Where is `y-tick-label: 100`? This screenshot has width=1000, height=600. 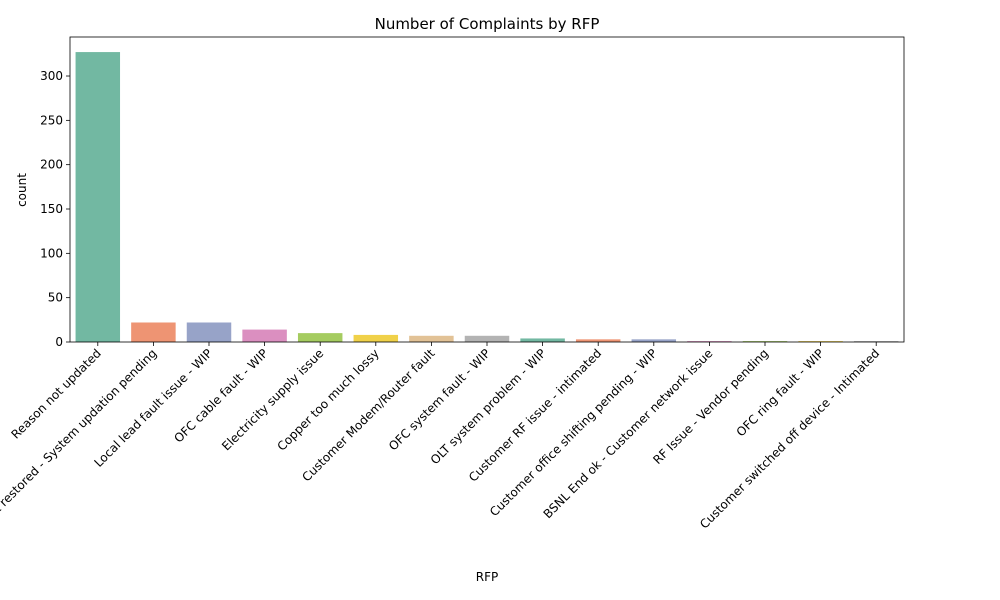
y-tick-label: 100 is located at coordinates (51, 253).